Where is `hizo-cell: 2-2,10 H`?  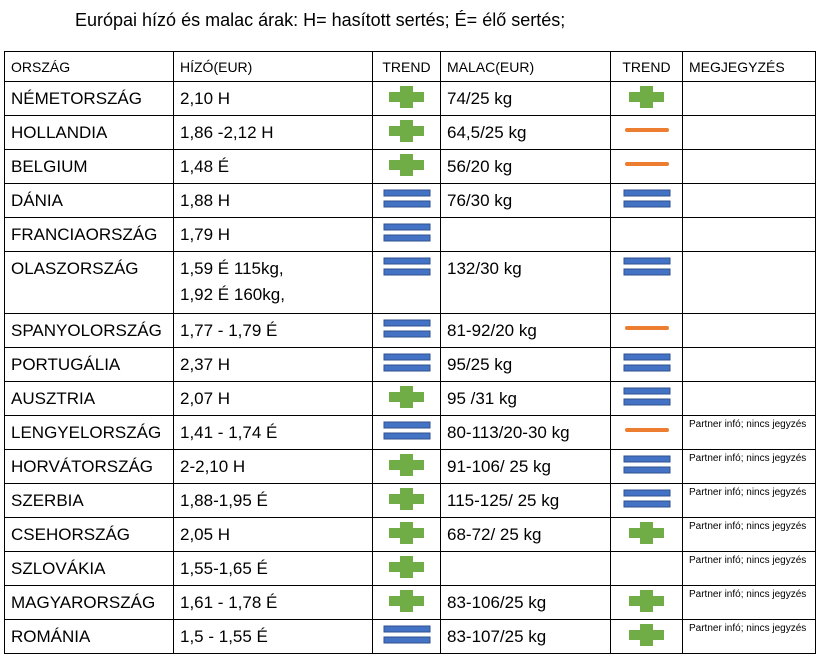 hizo-cell: 2-2,10 H is located at coordinates (273, 466).